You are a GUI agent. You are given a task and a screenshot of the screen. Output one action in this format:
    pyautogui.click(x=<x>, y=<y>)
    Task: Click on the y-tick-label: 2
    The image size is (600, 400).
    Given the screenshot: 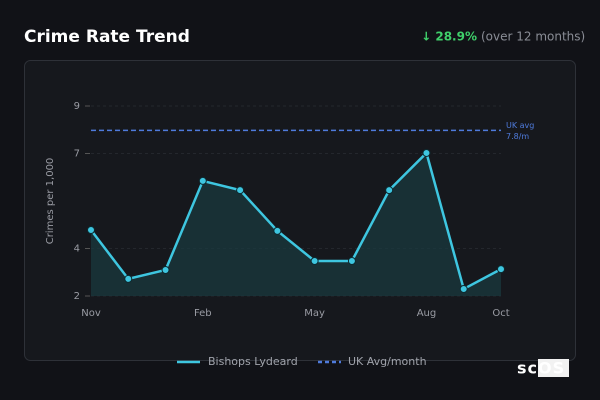 What is the action you would take?
    pyautogui.click(x=77, y=296)
    